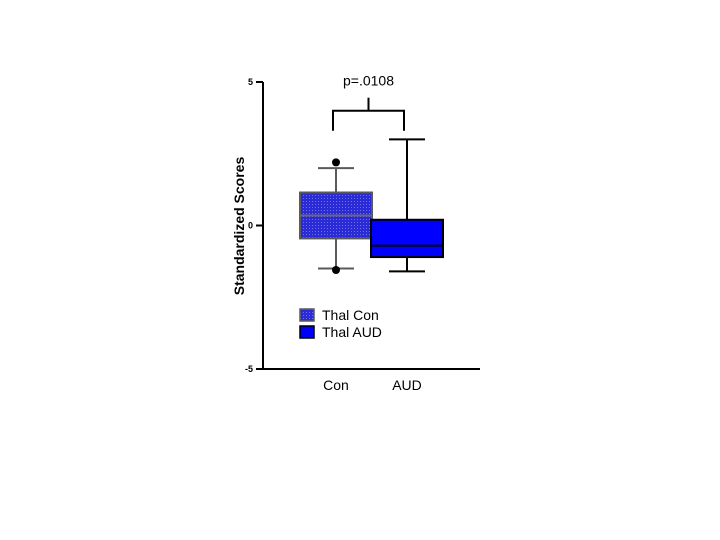  I want to click on y-tick-label: -5, so click(249, 369).